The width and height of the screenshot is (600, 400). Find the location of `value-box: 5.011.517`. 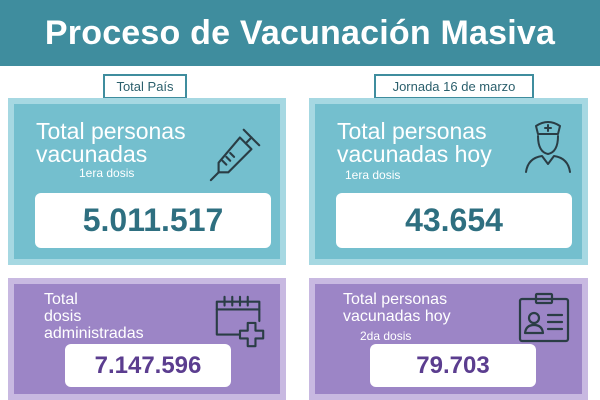

value-box: 5.011.517 is located at coordinates (153, 220).